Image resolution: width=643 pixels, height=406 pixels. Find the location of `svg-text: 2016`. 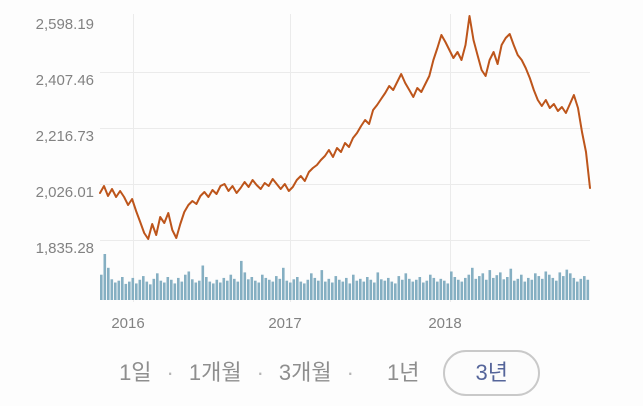

svg-text: 2016 is located at coordinates (127, 323).